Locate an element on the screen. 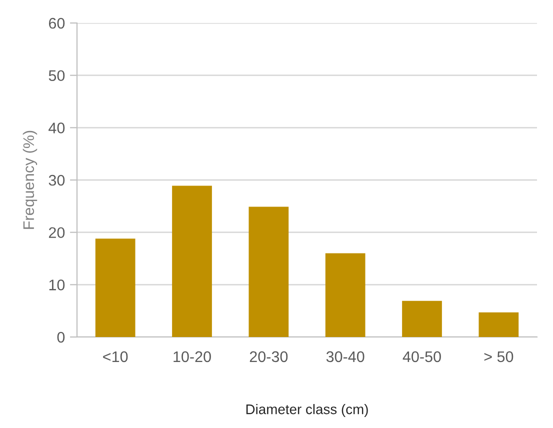 The width and height of the screenshot is (553, 428). y-tick-label: 60 is located at coordinates (56, 23).